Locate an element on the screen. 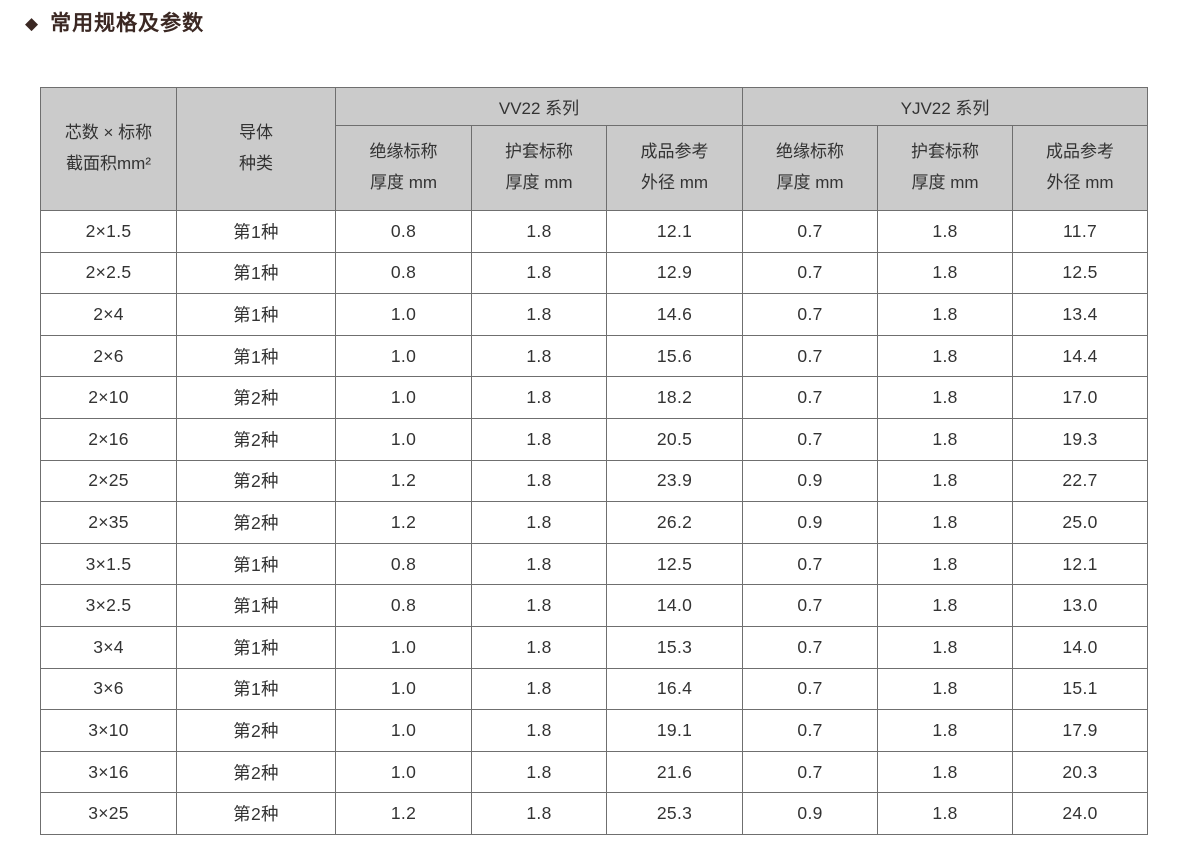 This screenshot has width=1200, height=866. col-header-yjv22-insulation-thickness: 绝缘标称 厚度 mm is located at coordinates (810, 168).